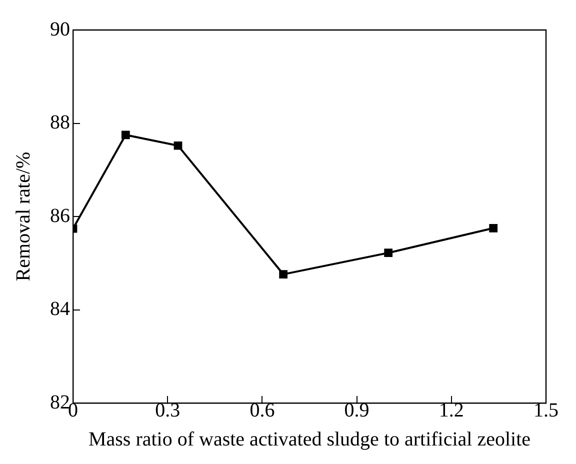 This screenshot has width=576, height=464. Describe the element at coordinates (60, 309) in the screenshot. I see `y-tick-label: 84` at that location.